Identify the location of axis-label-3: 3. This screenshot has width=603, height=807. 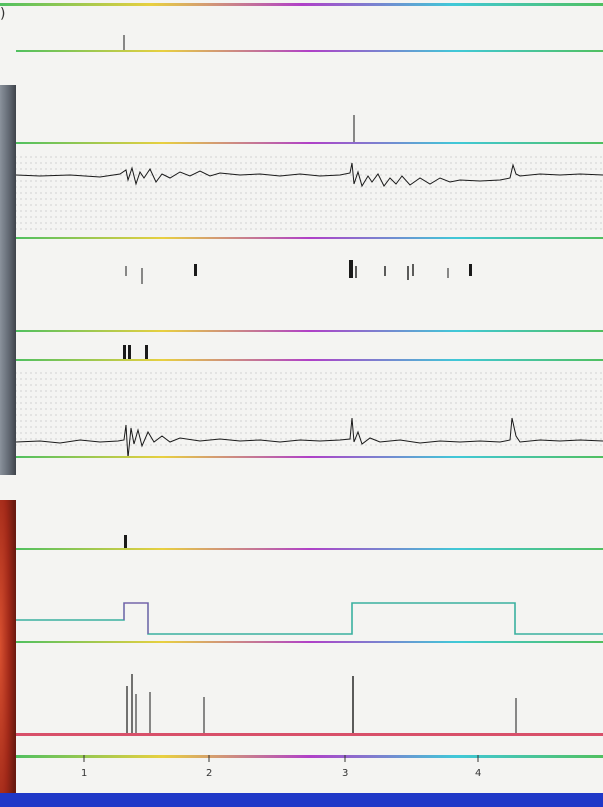
(345, 773).